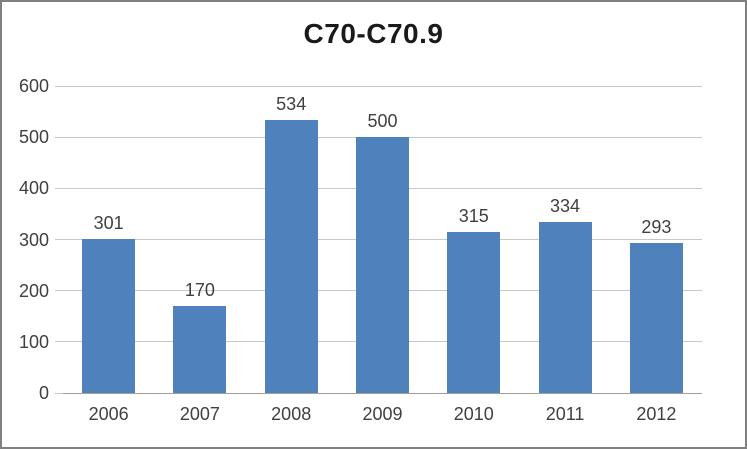 This screenshot has width=747, height=449. What do you see at coordinates (33, 341) in the screenshot?
I see `y-tick-label: 100` at bounding box center [33, 341].